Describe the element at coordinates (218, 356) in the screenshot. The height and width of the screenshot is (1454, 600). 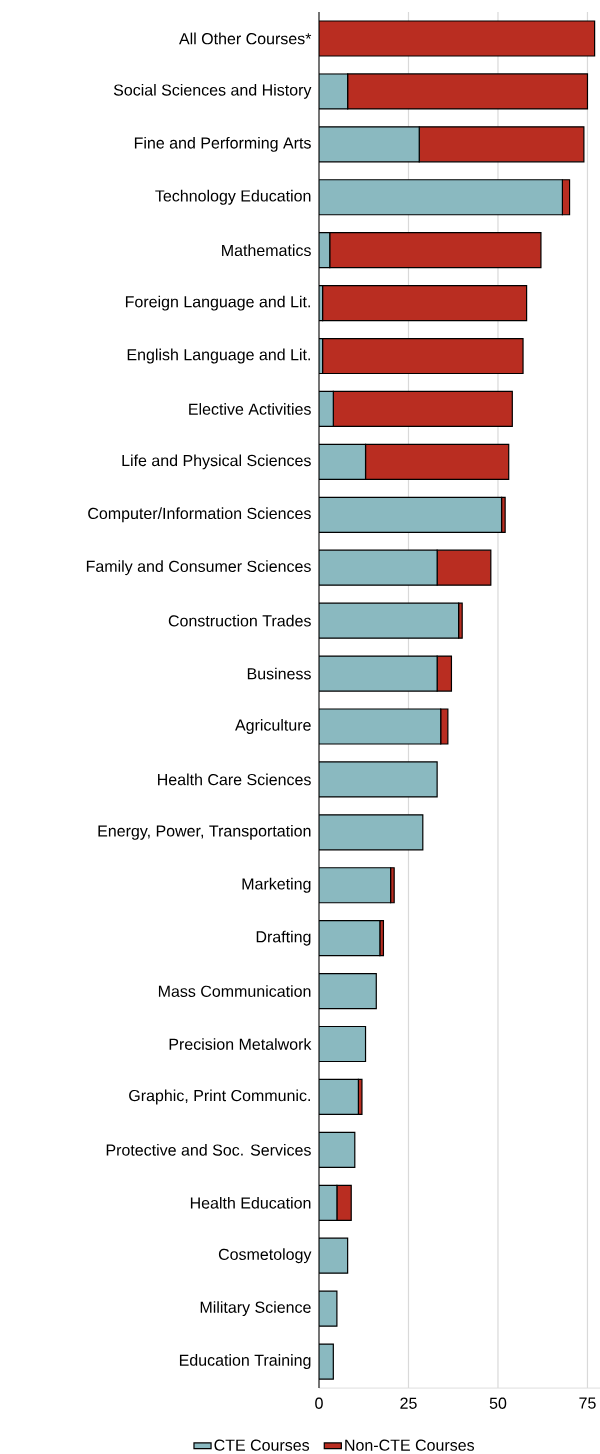
I see `y-tick-label: English Language and Lit.` at that location.